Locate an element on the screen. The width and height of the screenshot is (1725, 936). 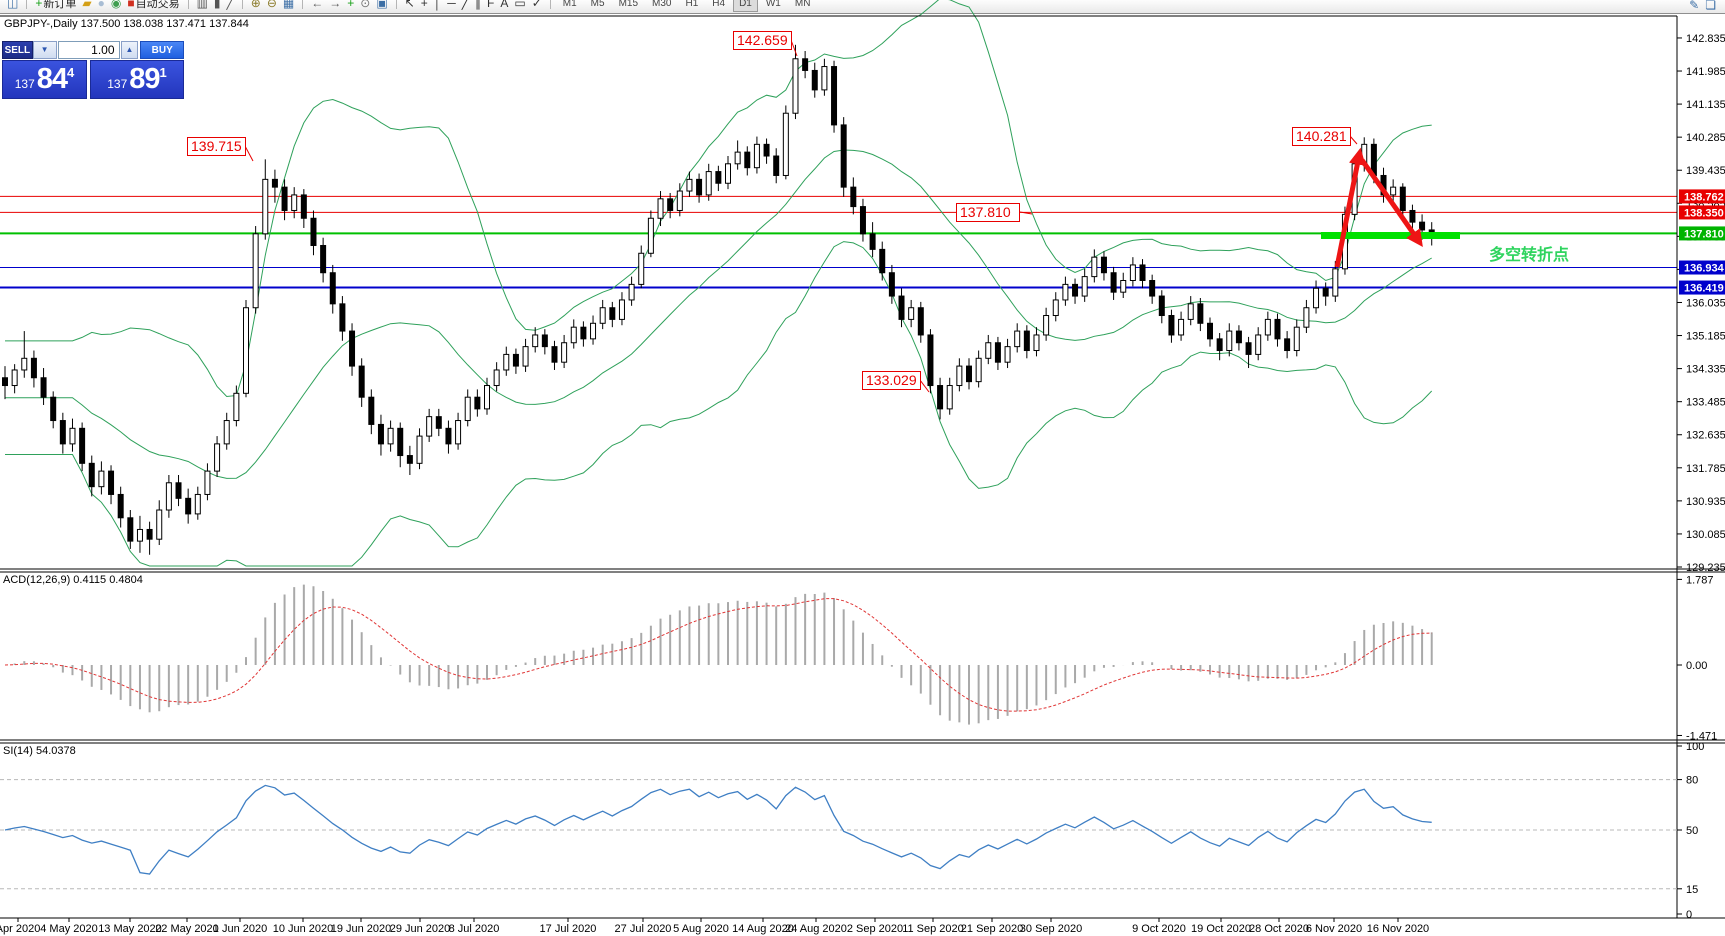
zoom-box-icon: ◫ is located at coordinates (13, 5).